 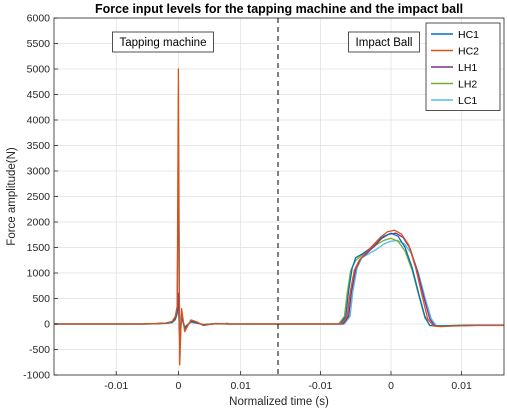 I want to click on x-axis-label: Normalized time (s), so click(x=279, y=402).